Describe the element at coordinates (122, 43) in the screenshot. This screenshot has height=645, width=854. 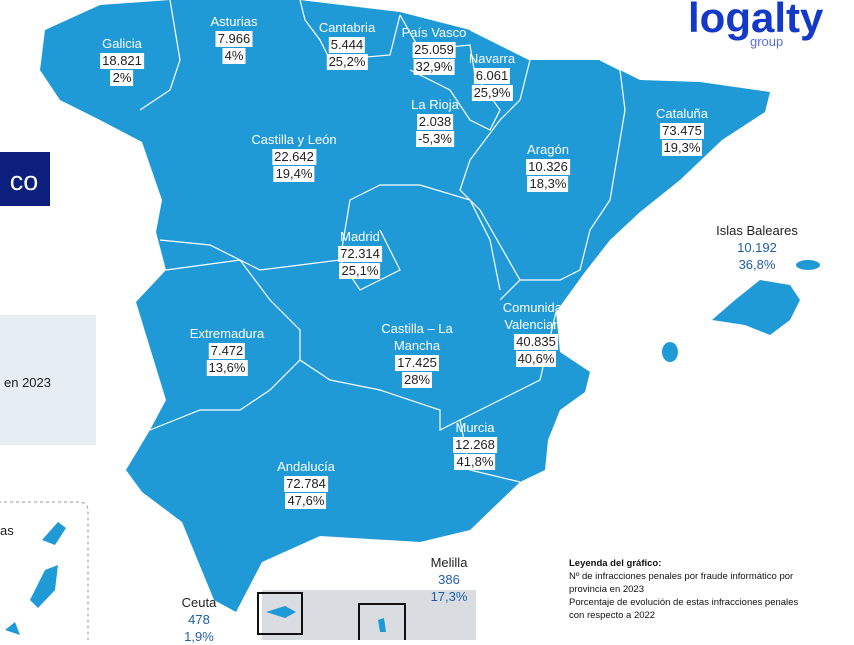
I see `region-name: Galicia` at that location.